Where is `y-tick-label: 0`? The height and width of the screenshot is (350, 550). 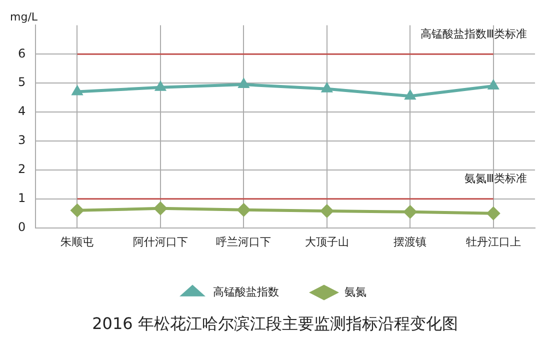 y-tick-label: 0 is located at coordinates (22, 227).